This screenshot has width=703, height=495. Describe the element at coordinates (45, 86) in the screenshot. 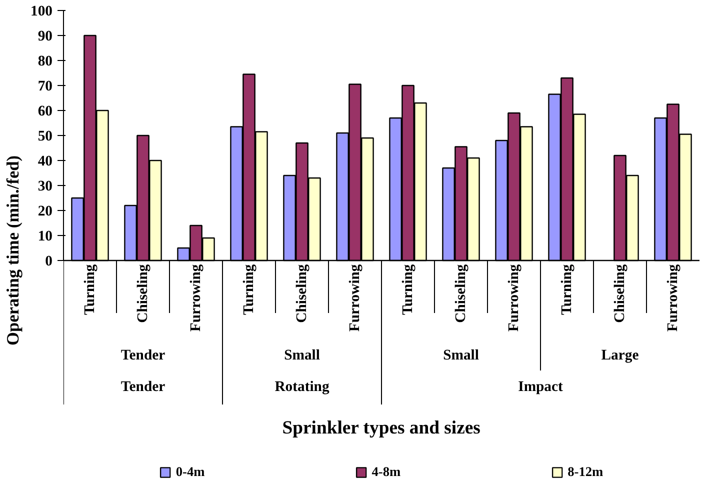

I see `y-tick-label: 70` at that location.